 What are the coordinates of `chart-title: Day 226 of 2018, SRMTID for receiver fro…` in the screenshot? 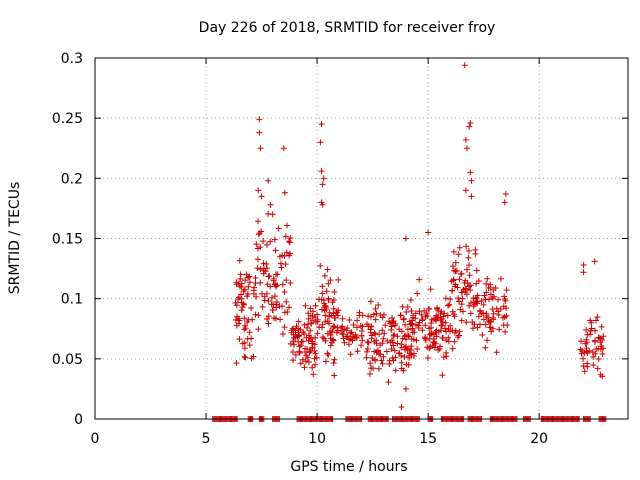 It's located at (347, 28).